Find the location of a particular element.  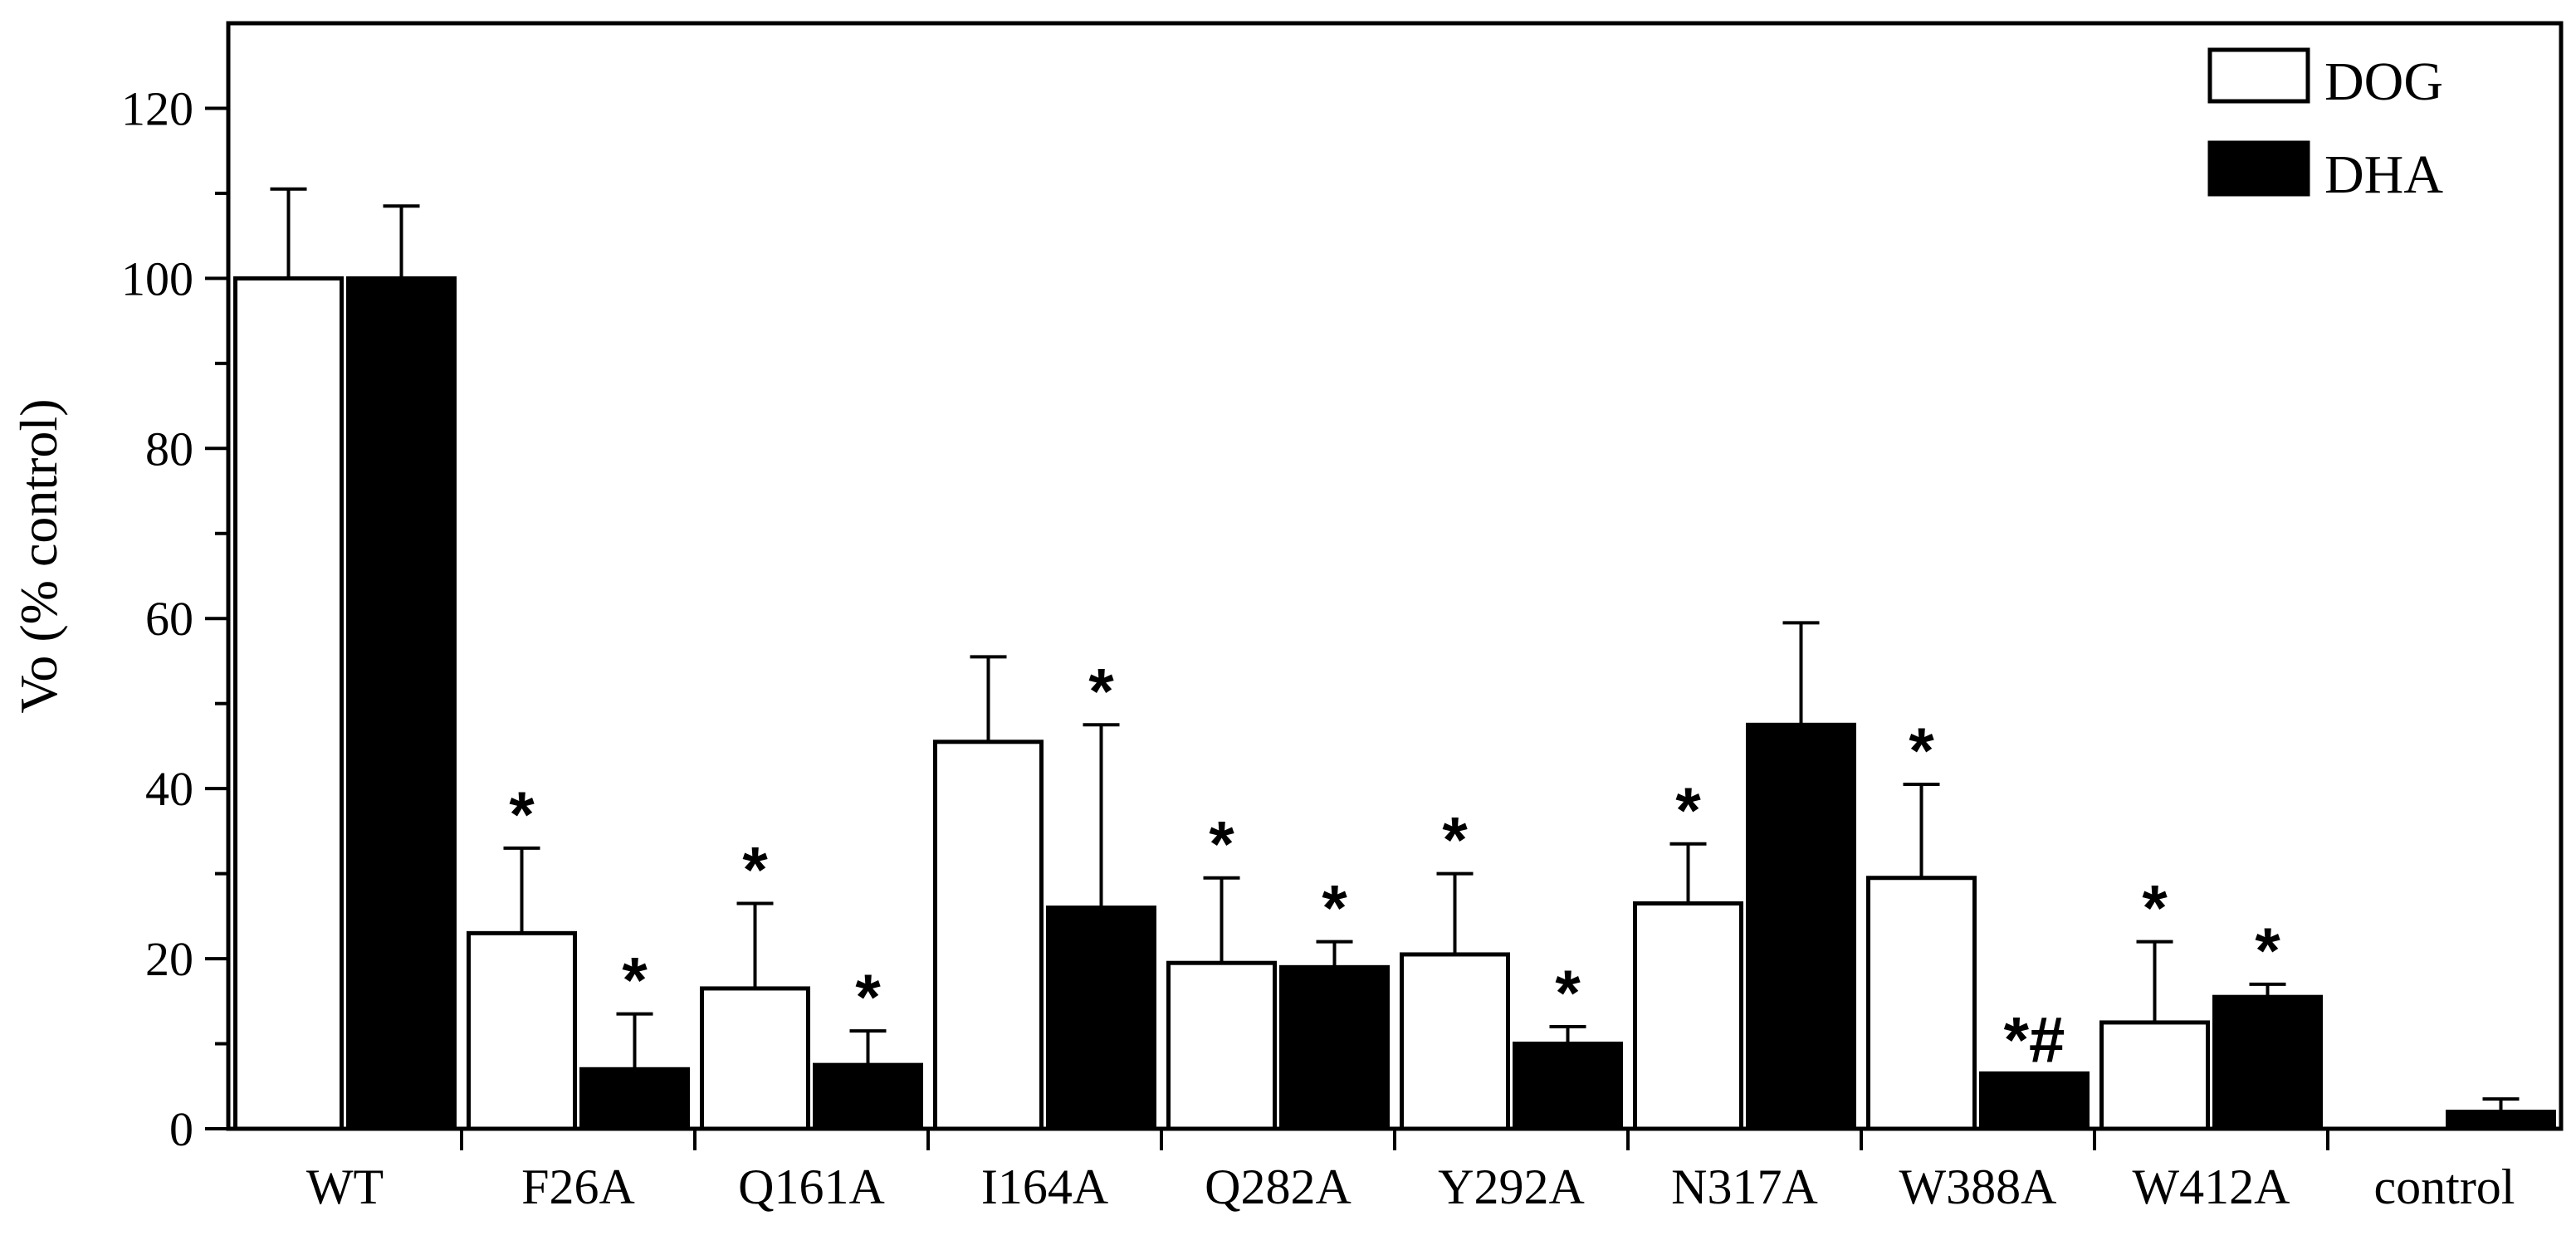

x-tick-label: W412A is located at coordinates (2211, 1187).